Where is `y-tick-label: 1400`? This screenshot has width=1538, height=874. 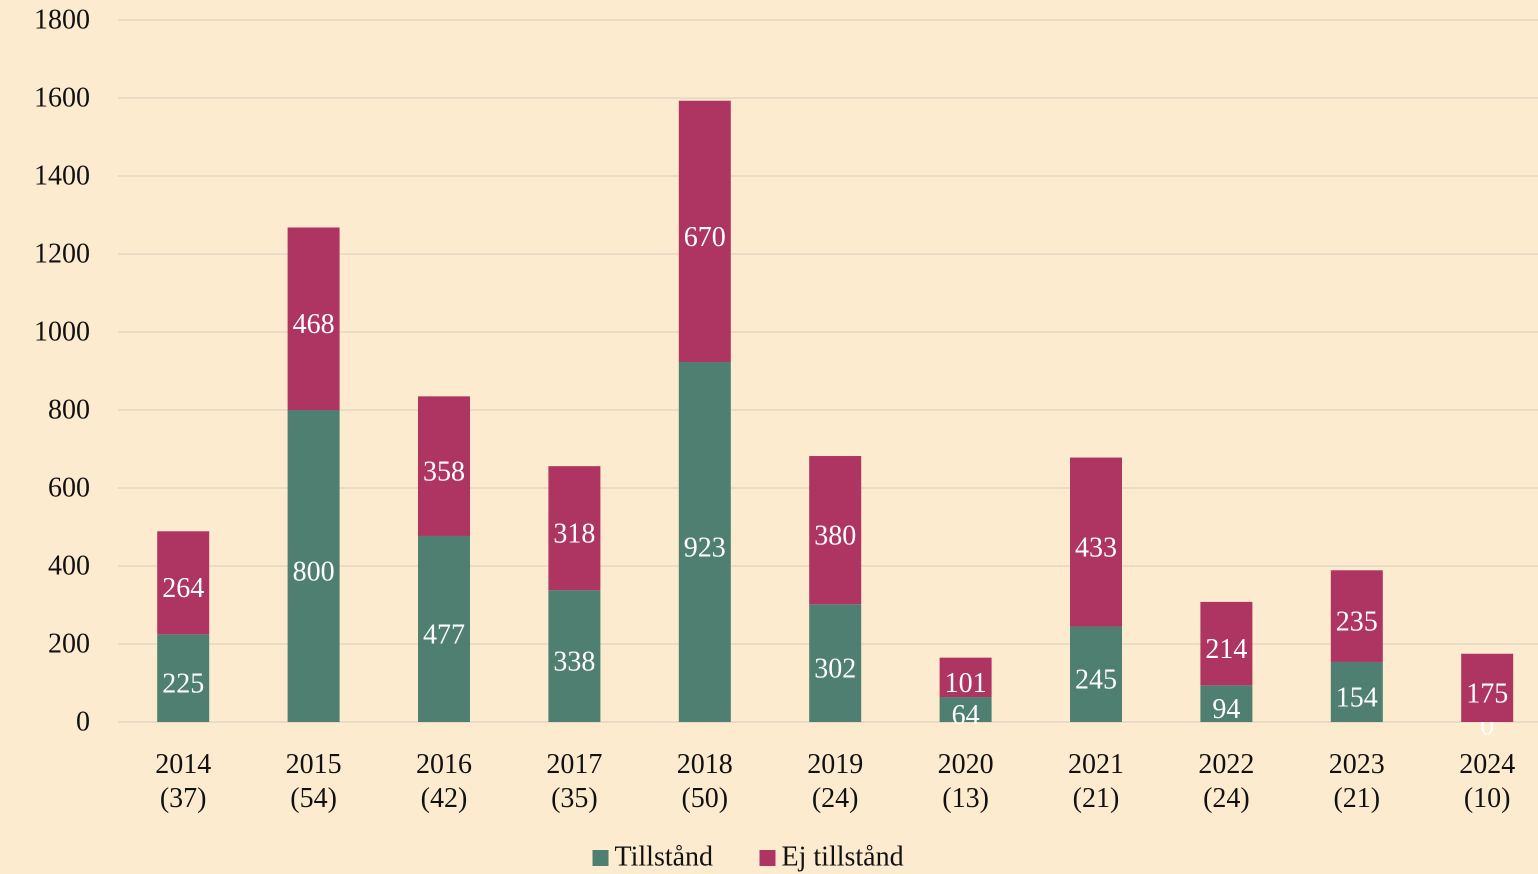 y-tick-label: 1400 is located at coordinates (62, 175).